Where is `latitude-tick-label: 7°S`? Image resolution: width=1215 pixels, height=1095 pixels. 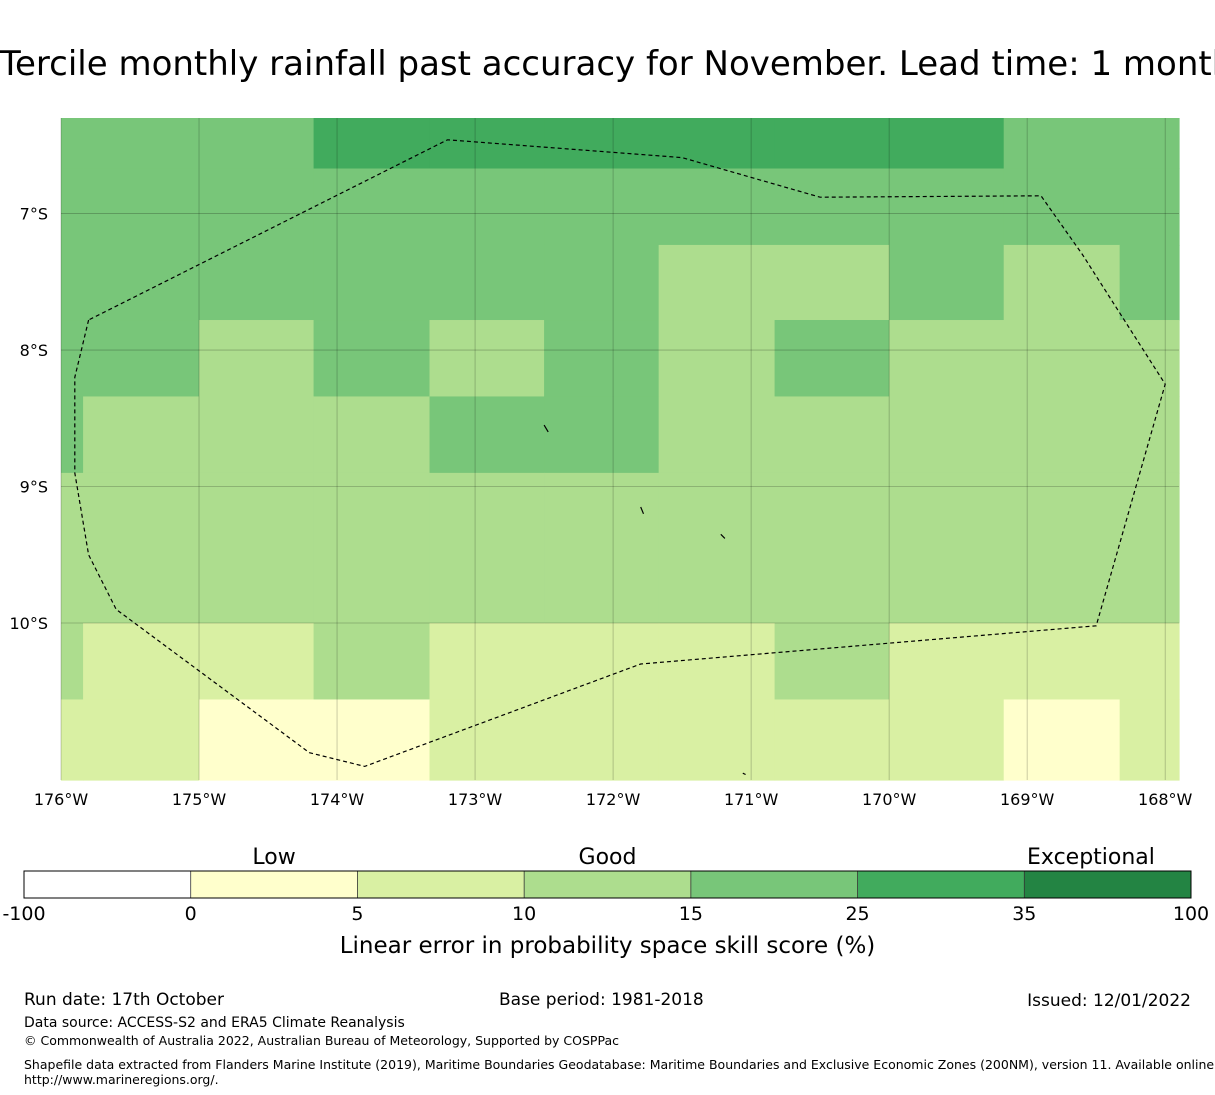
latitude-tick-label: 7°S is located at coordinates (34, 214).